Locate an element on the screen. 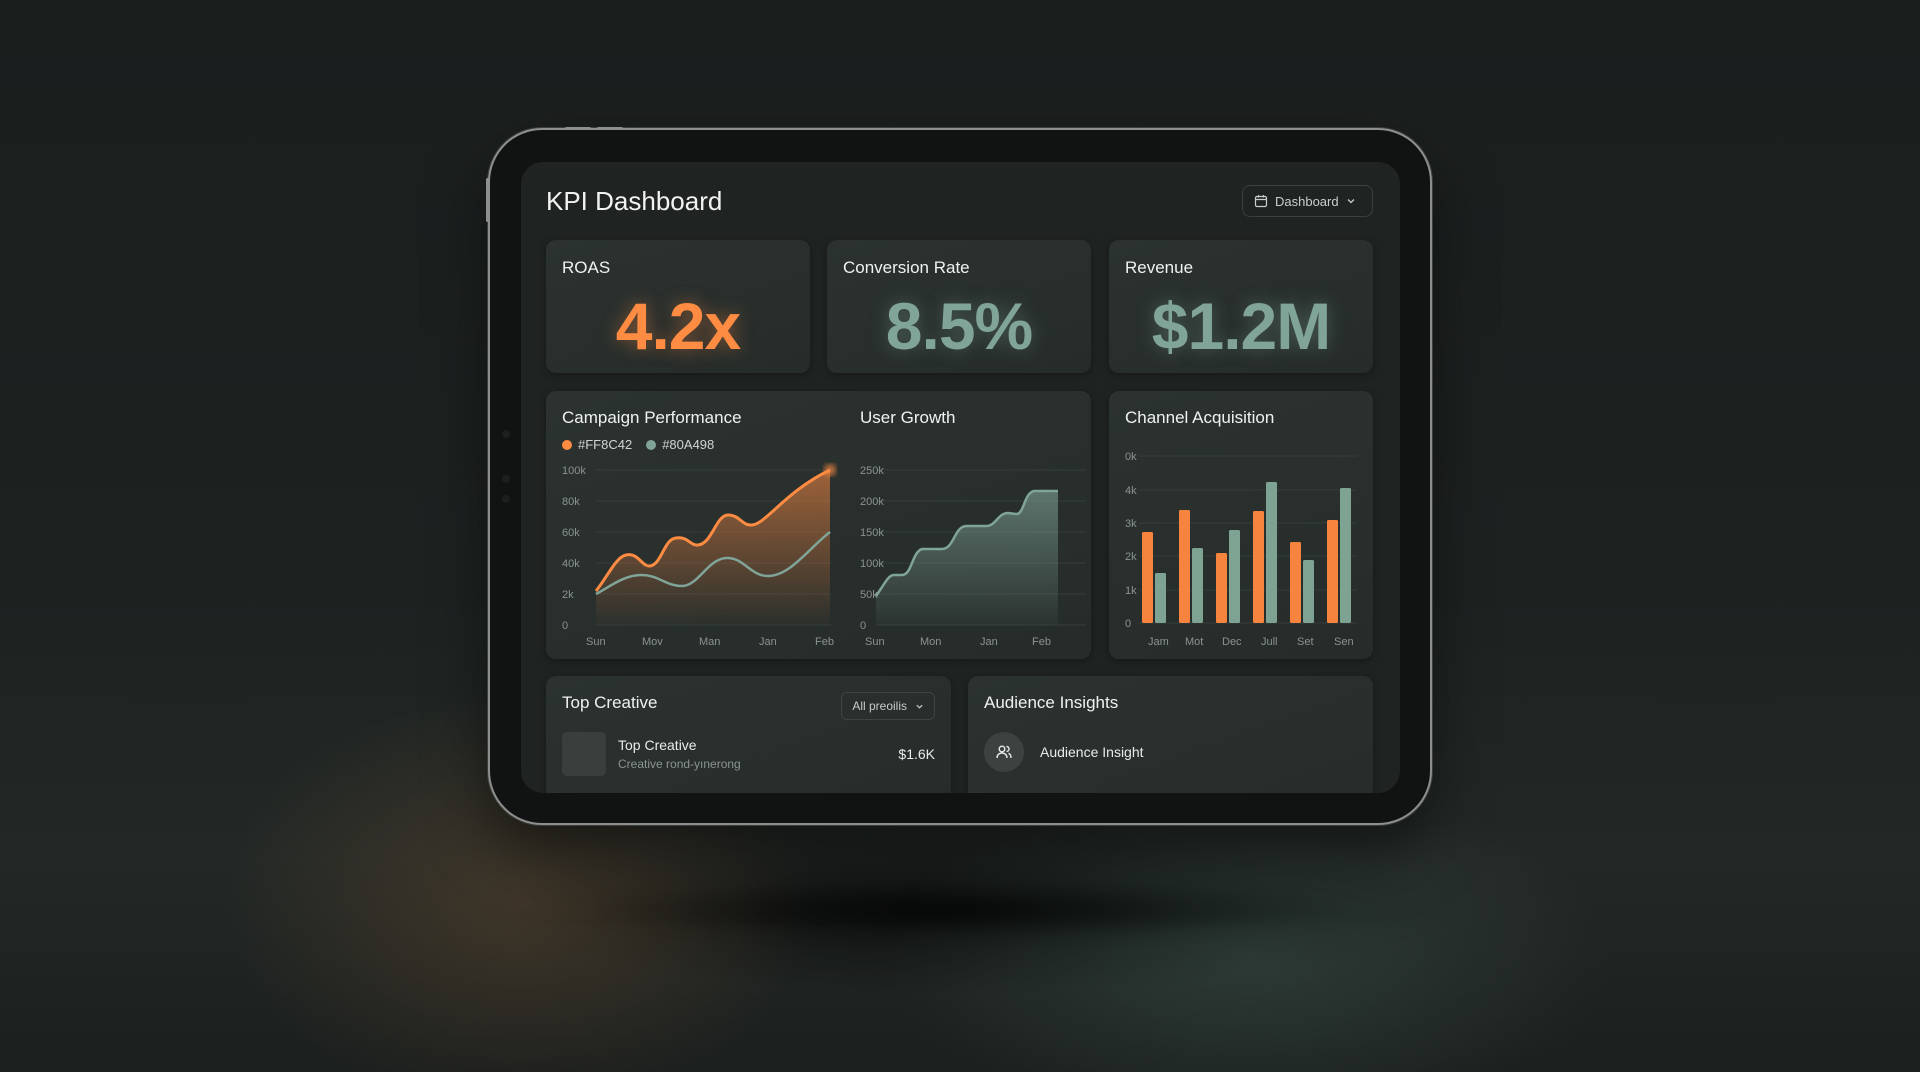 The width and height of the screenshot is (1920, 1072). svg-text: 0k is located at coordinates (1131, 457).